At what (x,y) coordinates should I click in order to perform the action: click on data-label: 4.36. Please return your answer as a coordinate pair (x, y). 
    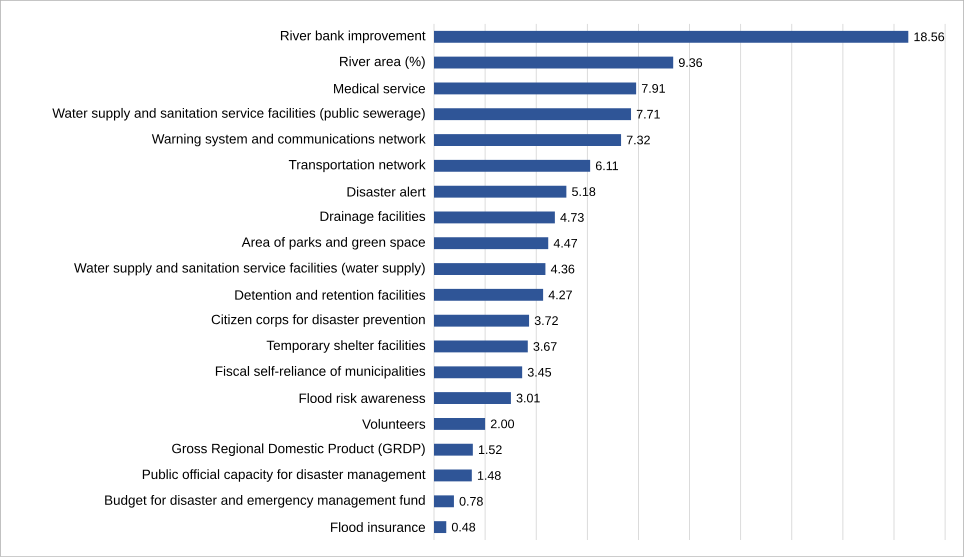
    Looking at the image, I should click on (562, 269).